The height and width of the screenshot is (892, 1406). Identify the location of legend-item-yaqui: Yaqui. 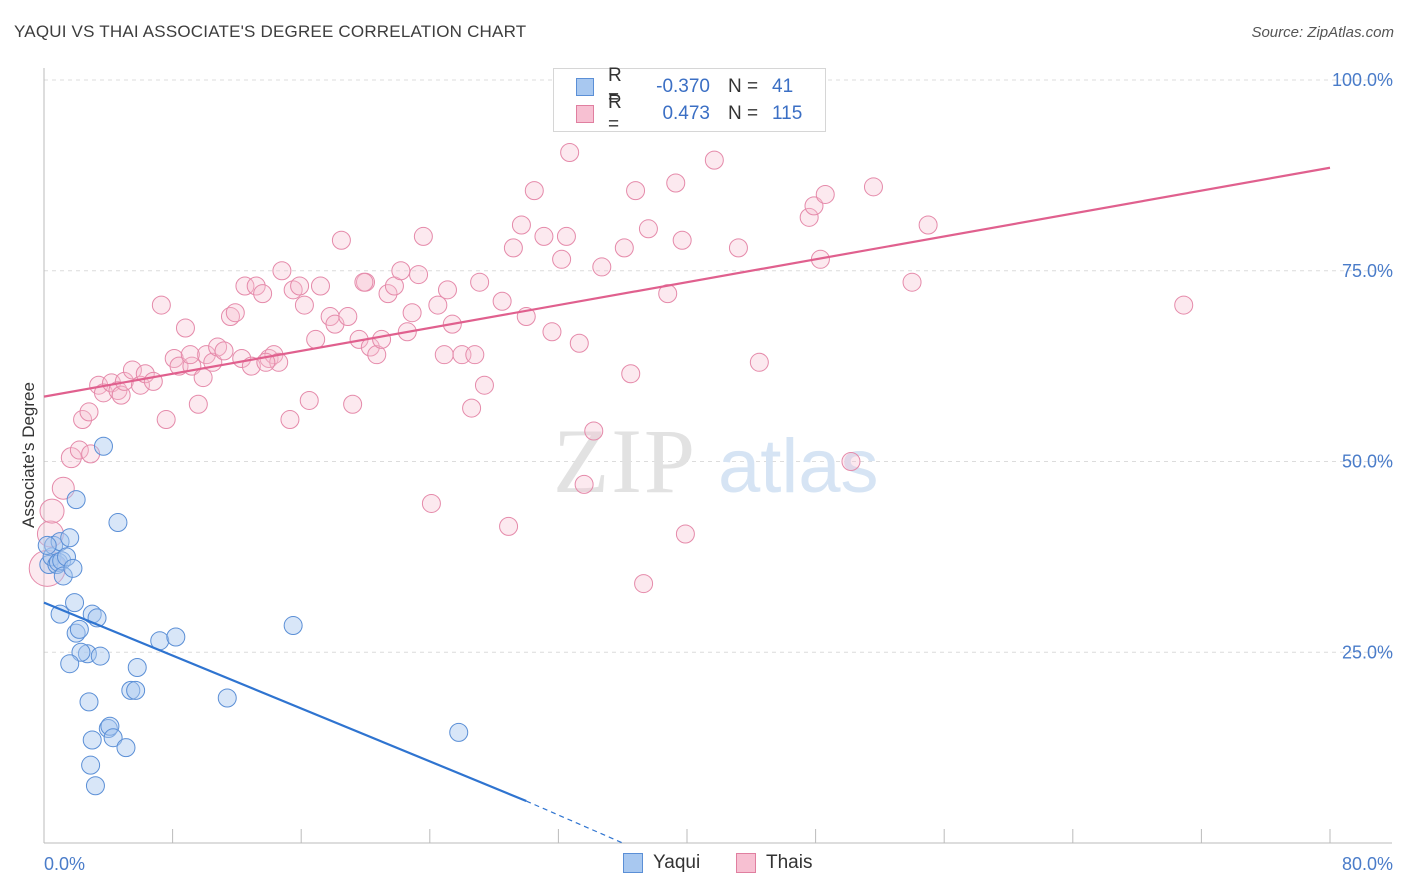
(661, 863).